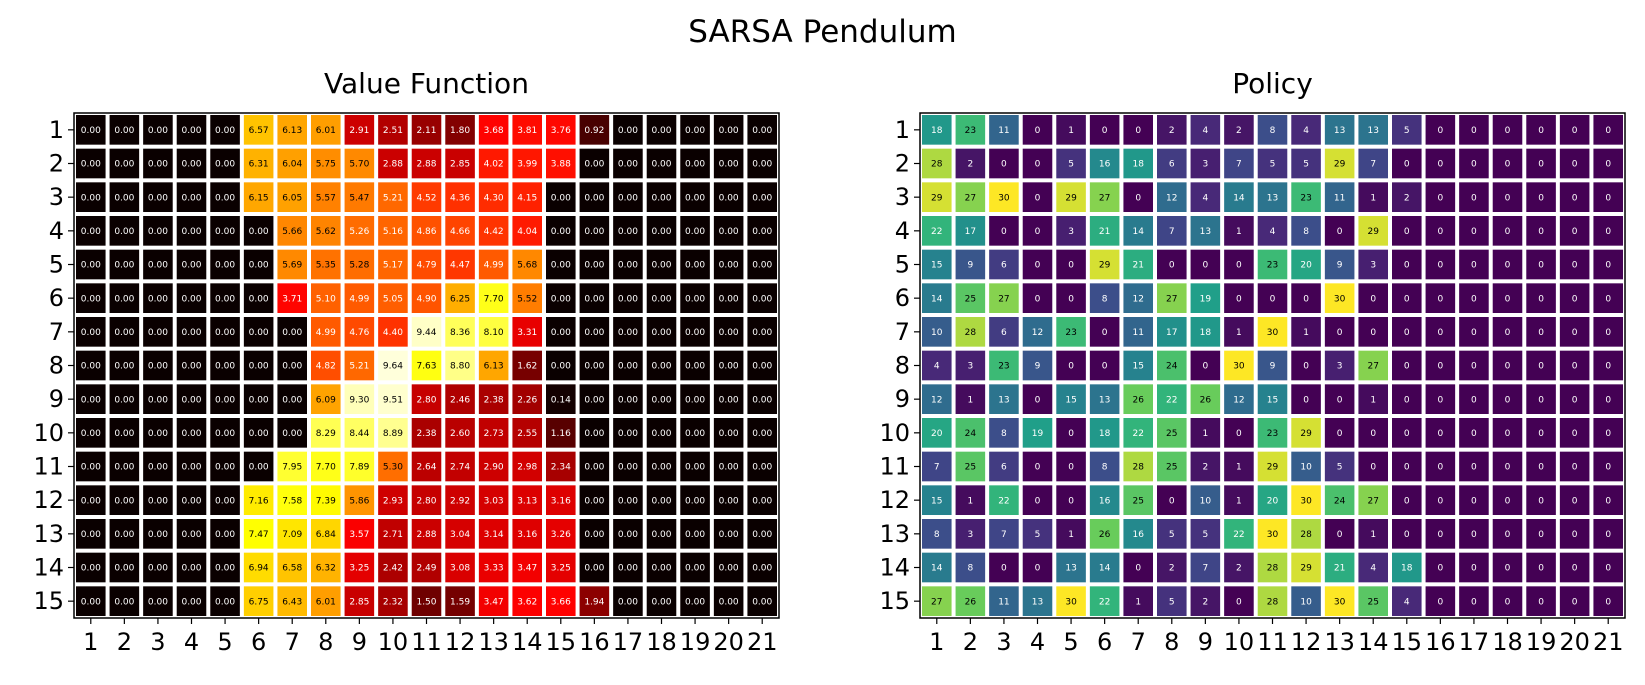 The width and height of the screenshot is (1645, 685). I want to click on cell-value-label: 3.47, so click(494, 602).